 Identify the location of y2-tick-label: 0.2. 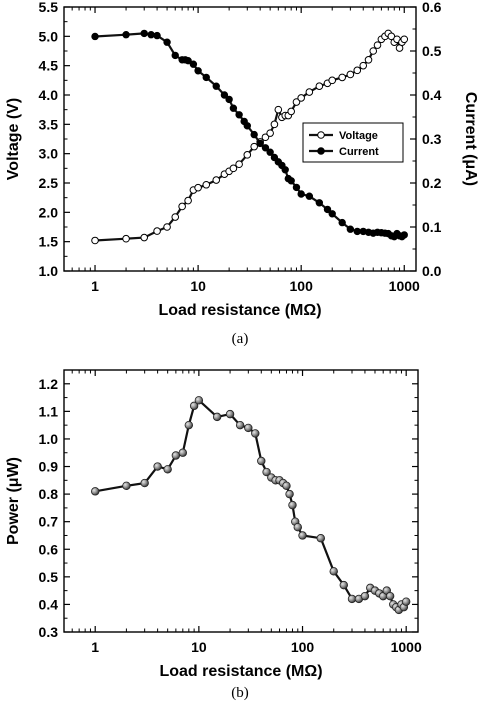
(432, 183).